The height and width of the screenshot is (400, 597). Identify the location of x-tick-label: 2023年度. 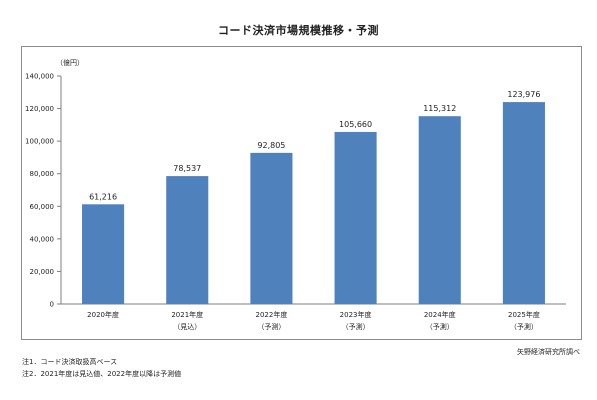
(356, 314).